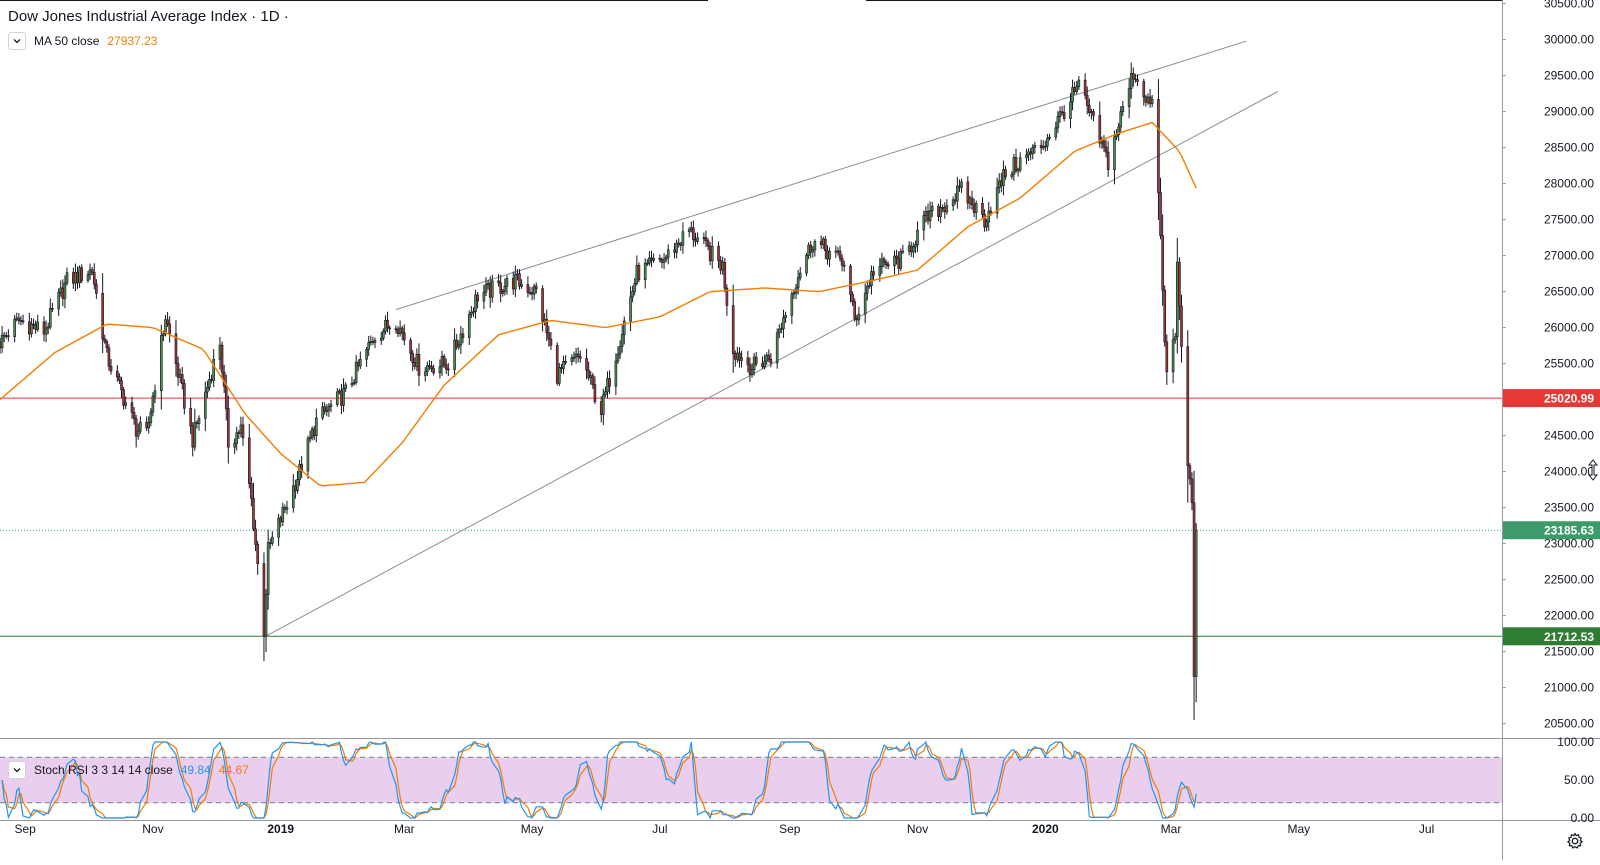 The width and height of the screenshot is (1600, 865). What do you see at coordinates (1569, 580) in the screenshot?
I see `y-tick-label: 22500.00` at bounding box center [1569, 580].